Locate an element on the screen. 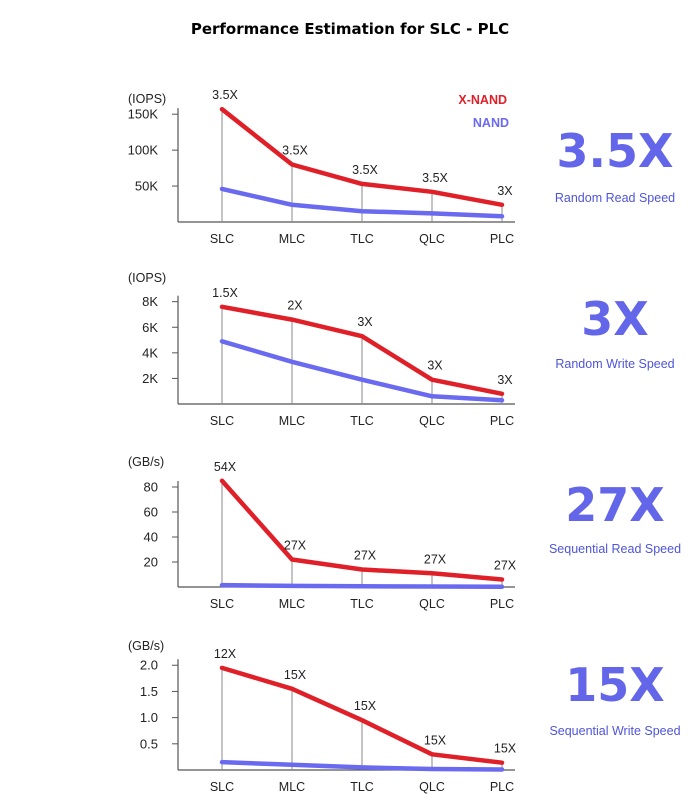 The image size is (700, 799). sequential-write-y-tick-label: 1.0 is located at coordinates (149, 717).